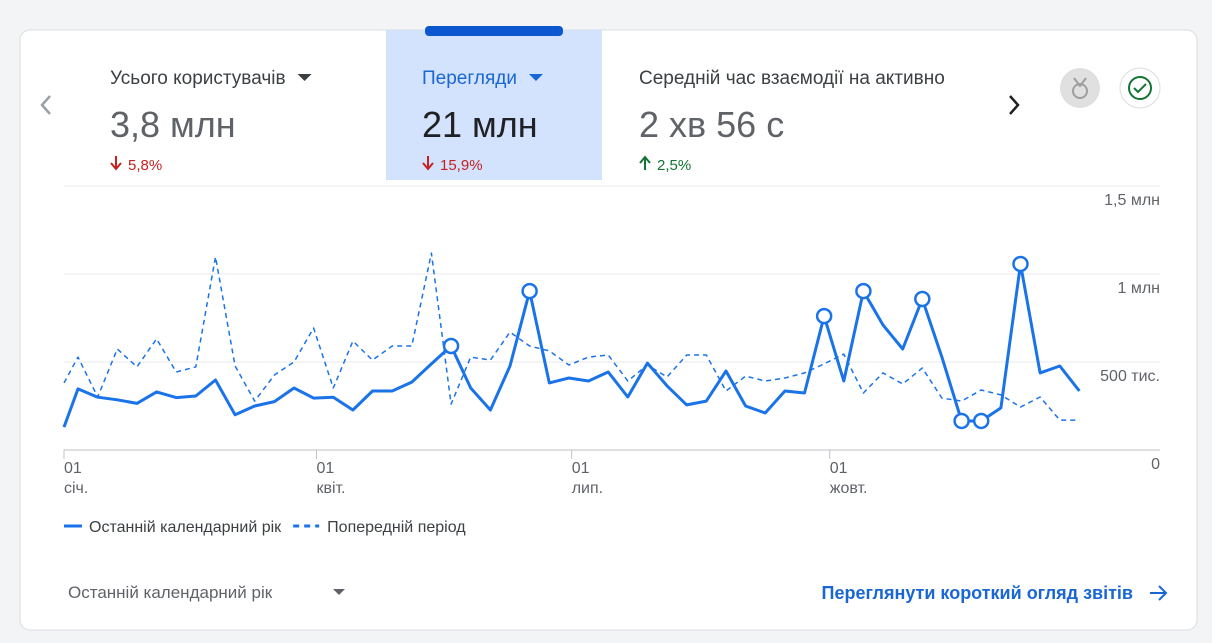 This screenshot has width=1212, height=643. I want to click on active-tab-bg, so click(494, 105).